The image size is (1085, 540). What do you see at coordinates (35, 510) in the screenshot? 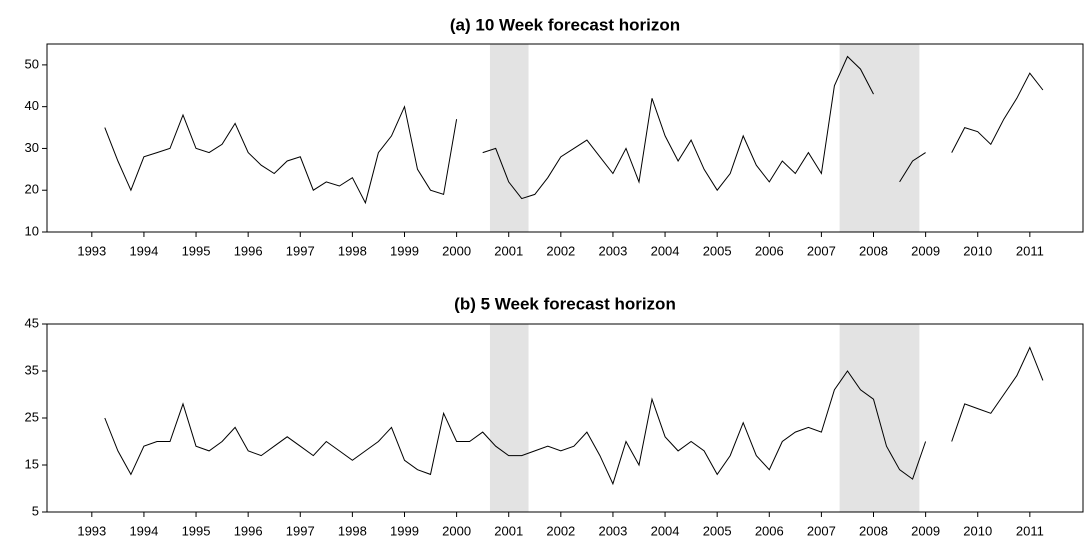
I see `y-tick-label: 5` at bounding box center [35, 510].